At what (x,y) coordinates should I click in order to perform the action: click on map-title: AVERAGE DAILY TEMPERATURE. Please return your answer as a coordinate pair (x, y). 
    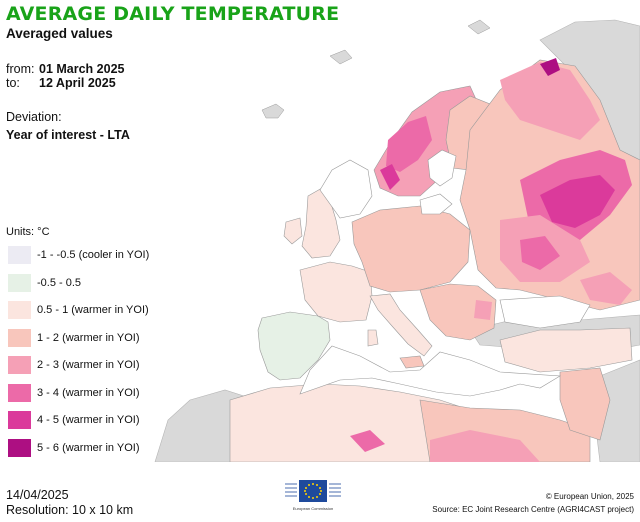
    Looking at the image, I should click on (173, 14).